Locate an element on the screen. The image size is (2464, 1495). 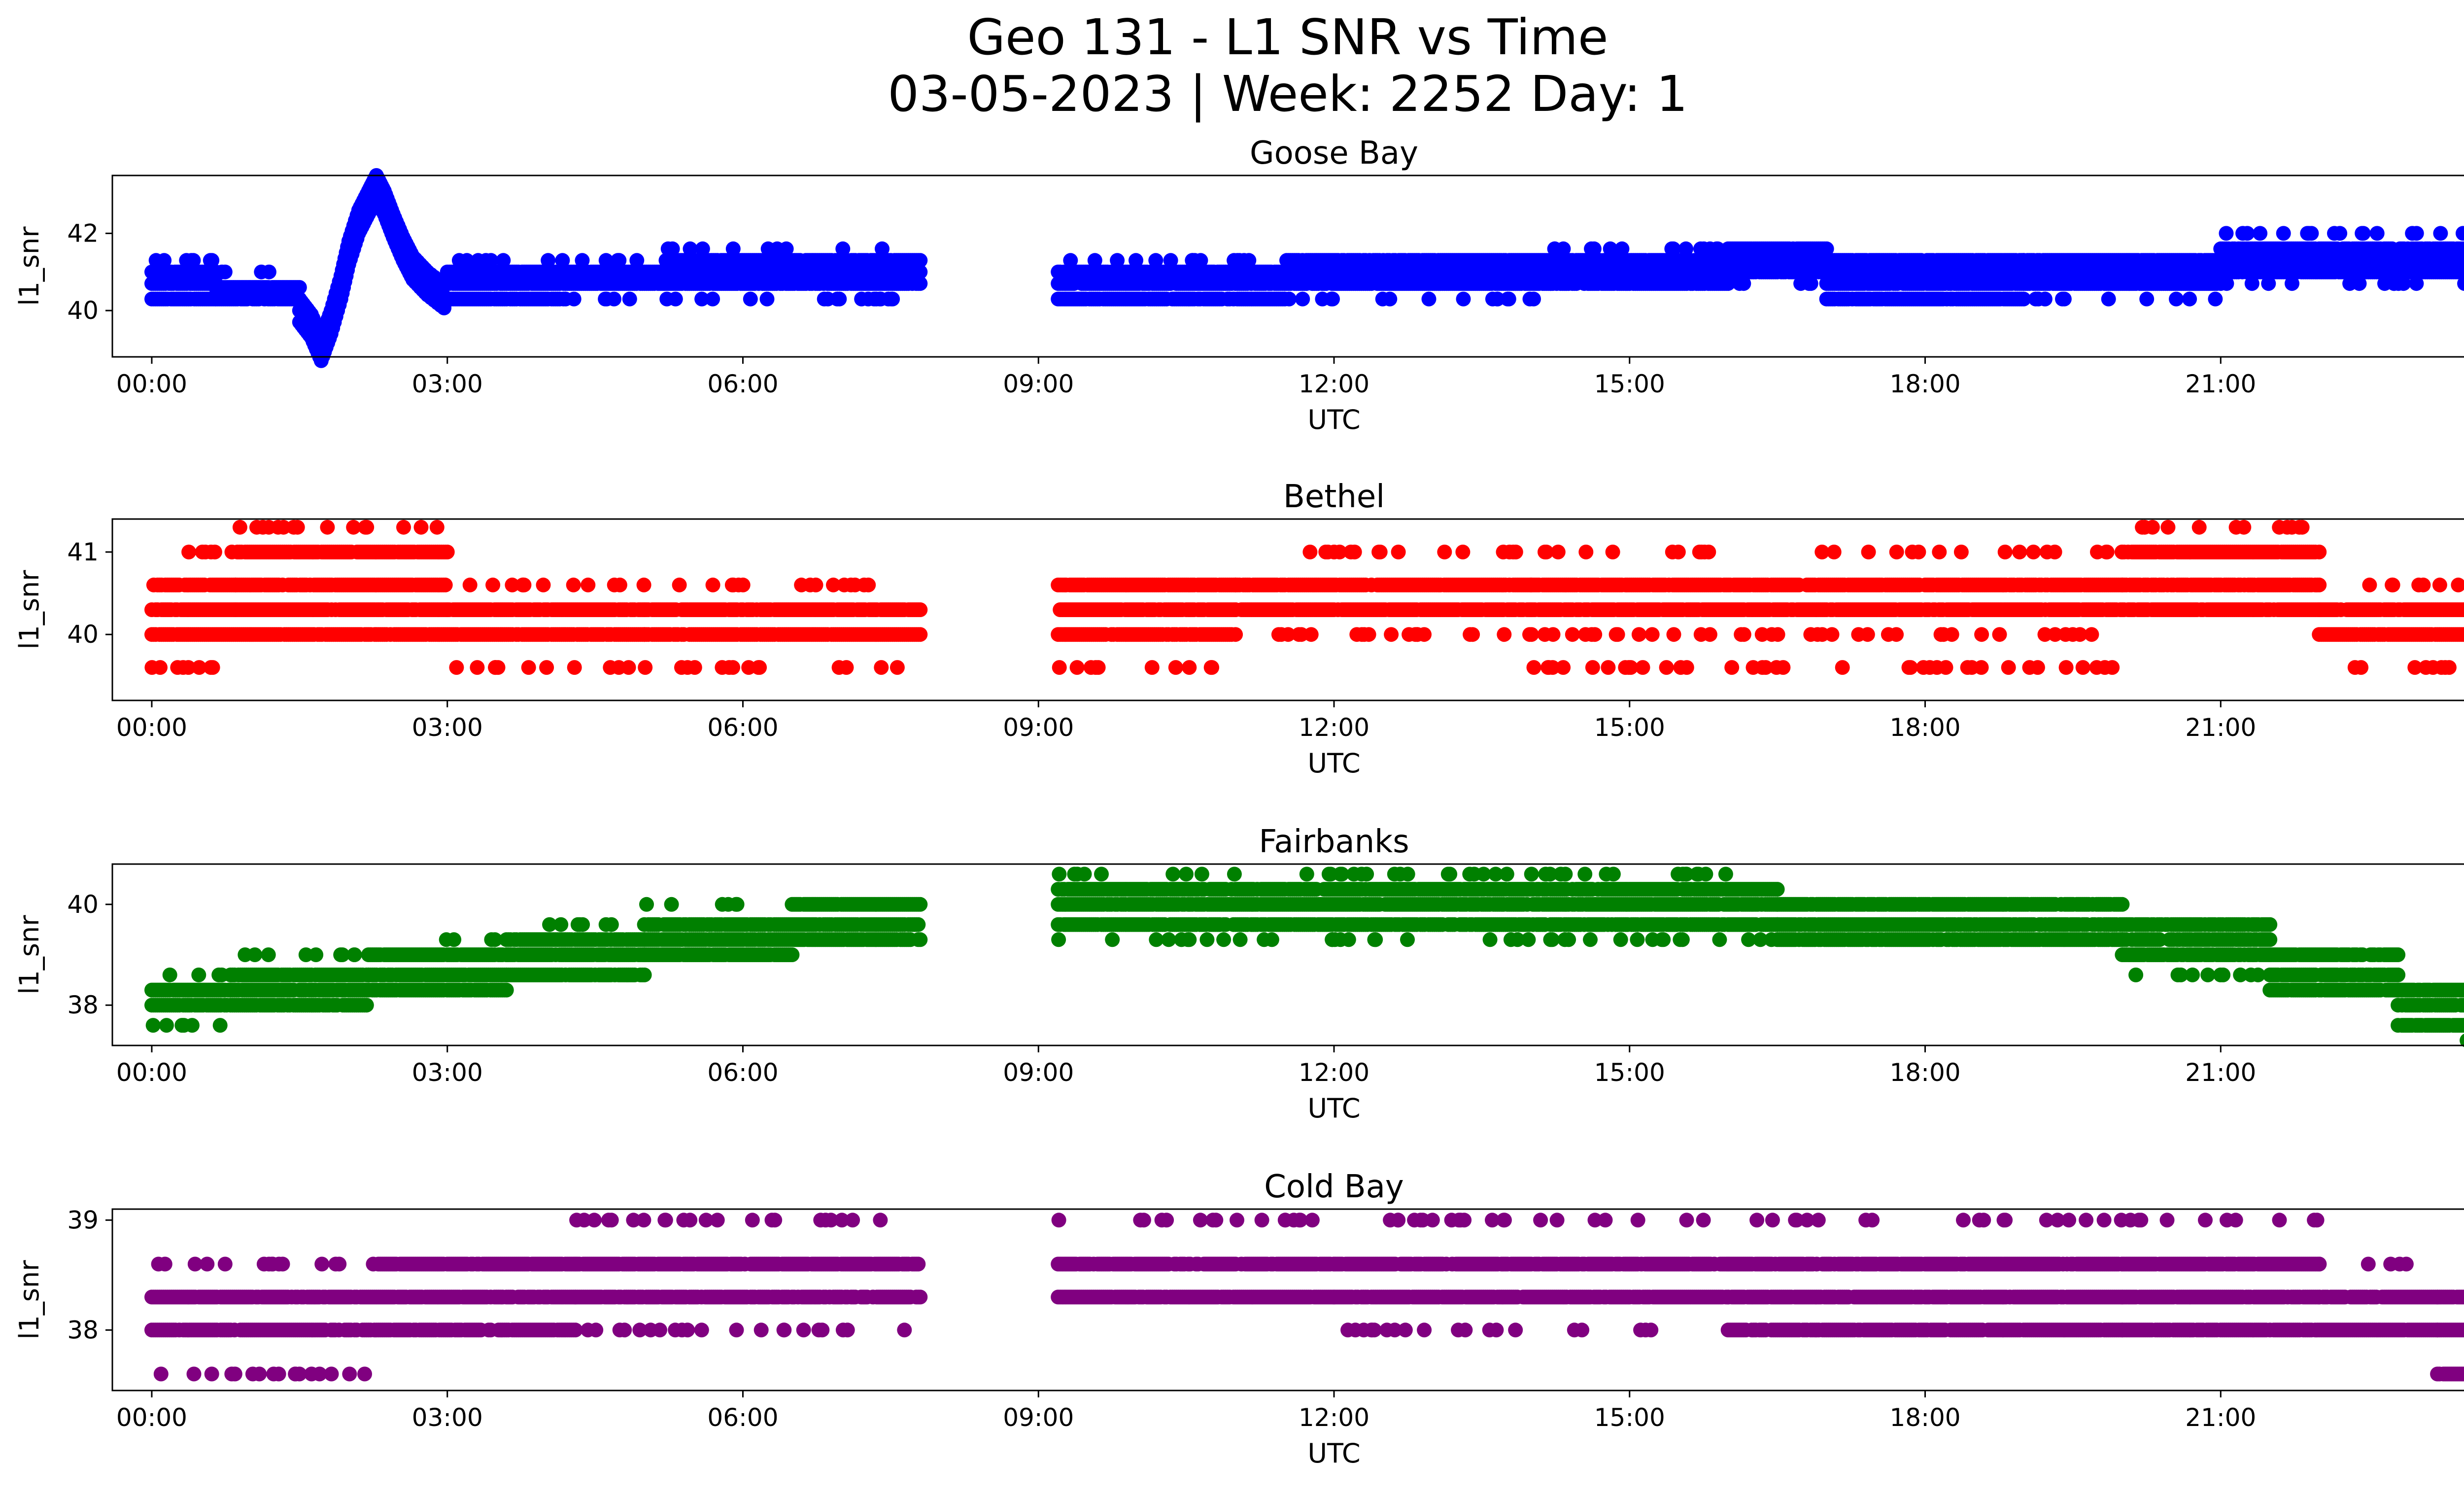
x-tick-label: 09:00 is located at coordinates (1038, 384).